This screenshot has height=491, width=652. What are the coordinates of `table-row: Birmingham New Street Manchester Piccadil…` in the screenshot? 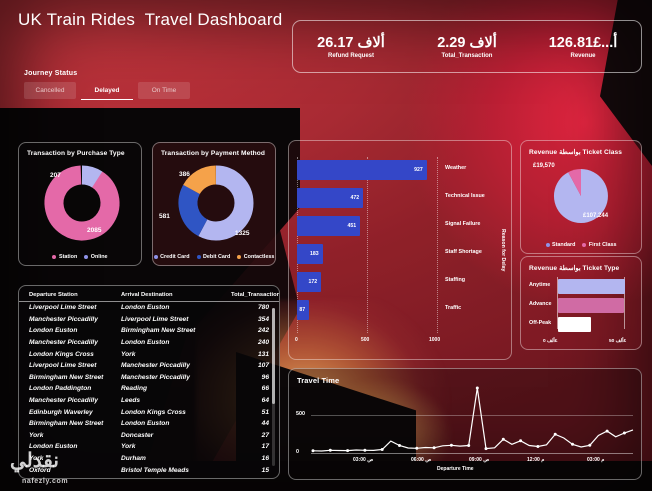 It's located at (149, 378).